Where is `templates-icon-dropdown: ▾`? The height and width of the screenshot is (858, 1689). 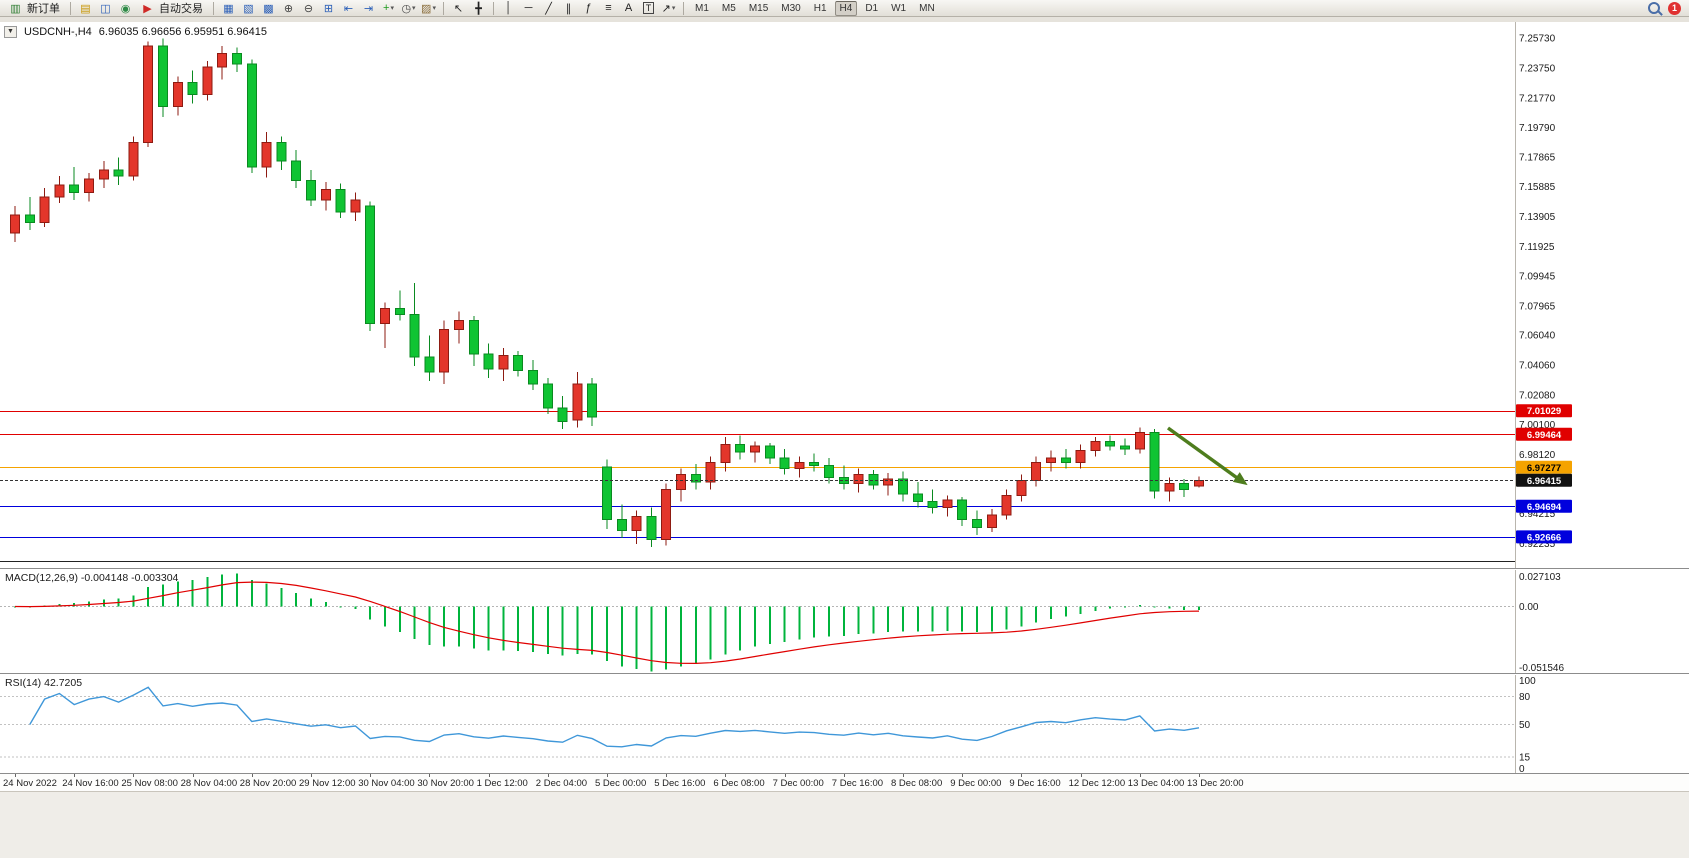 templates-icon-dropdown: ▾ is located at coordinates (434, 8).